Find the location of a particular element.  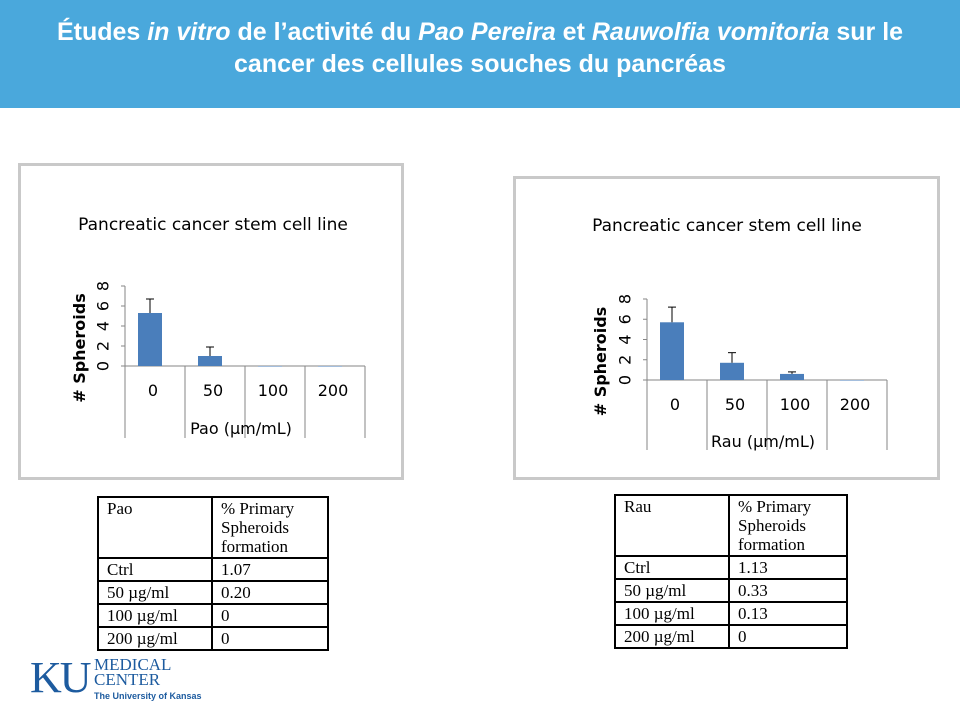

title-part-italic: Rauwolfia vomitoria is located at coordinates (710, 32).